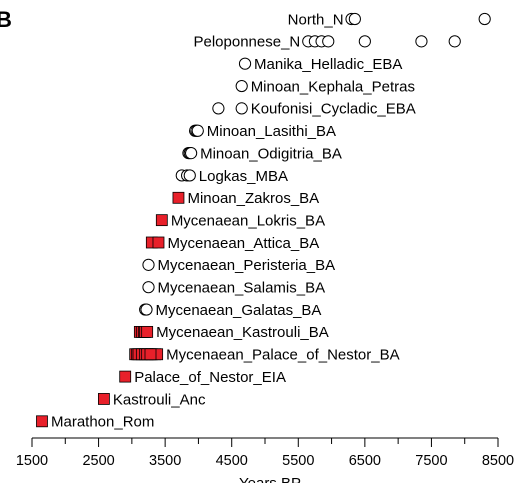  Describe the element at coordinates (242, 288) in the screenshot. I see `group-label: Mycenaean_Salamis_BA` at that location.